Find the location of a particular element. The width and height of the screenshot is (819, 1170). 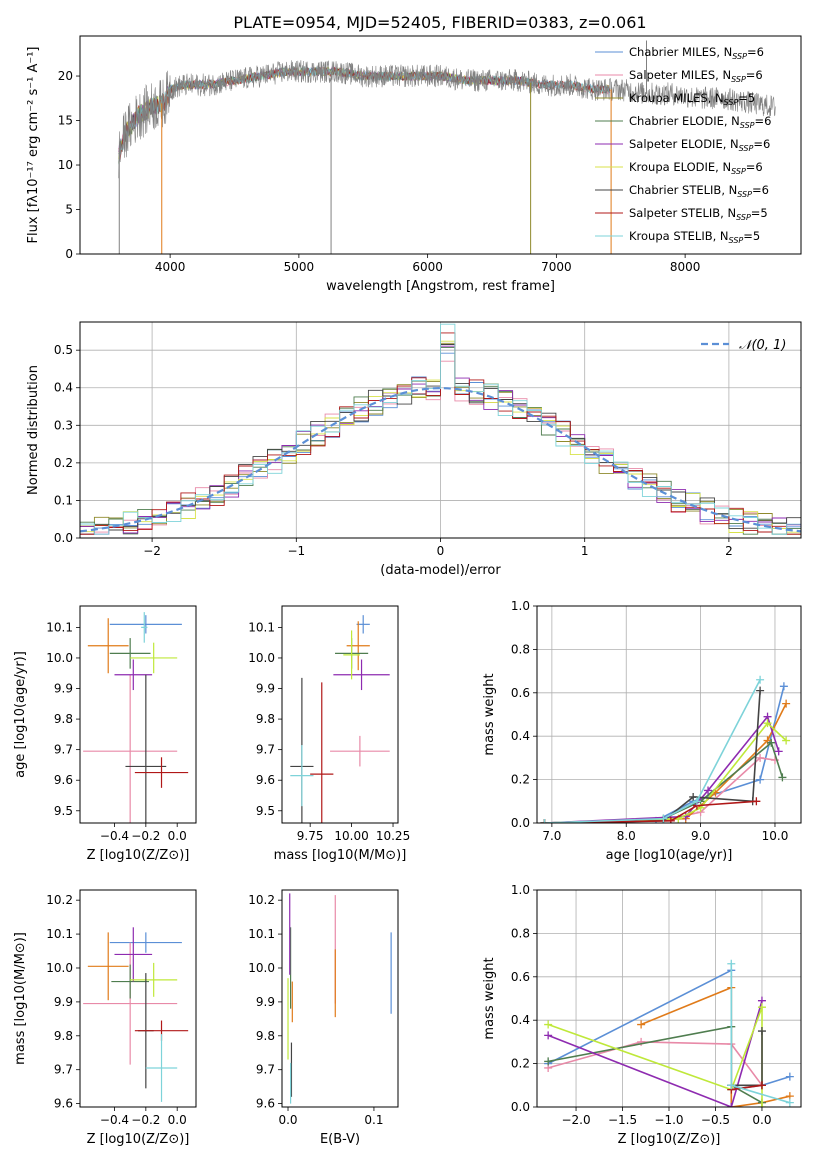

legend-entry: Kroupa STELIB, NSSP=5 is located at coordinates (694, 237).